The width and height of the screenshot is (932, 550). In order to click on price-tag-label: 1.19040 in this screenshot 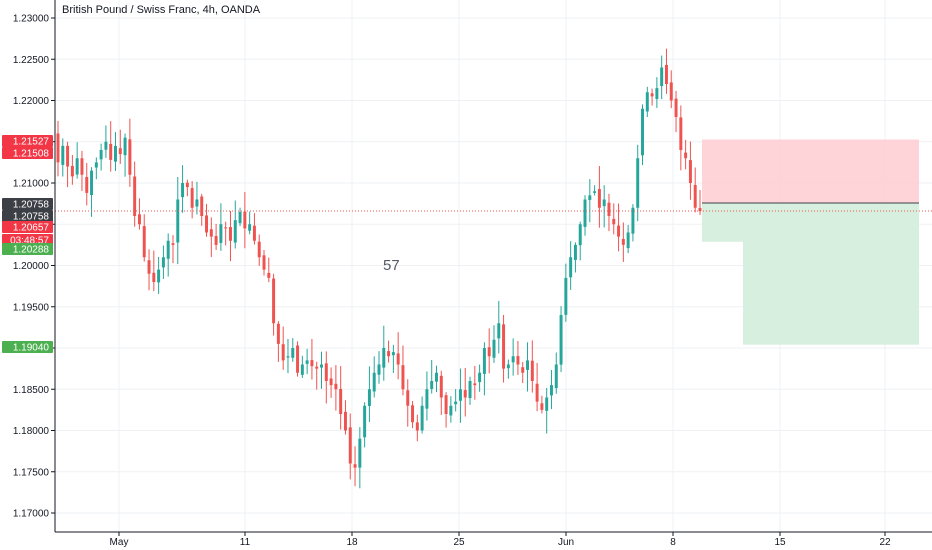, I will do `click(31, 348)`.